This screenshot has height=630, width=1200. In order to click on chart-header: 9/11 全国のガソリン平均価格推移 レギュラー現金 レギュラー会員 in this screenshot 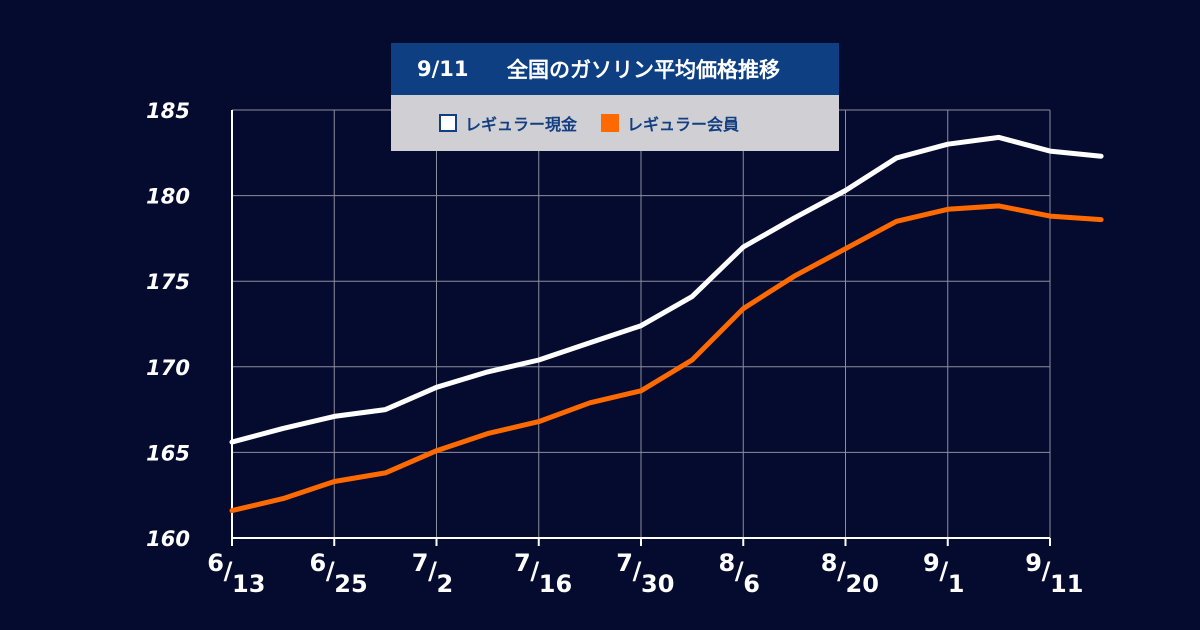, I will do `click(615, 97)`.